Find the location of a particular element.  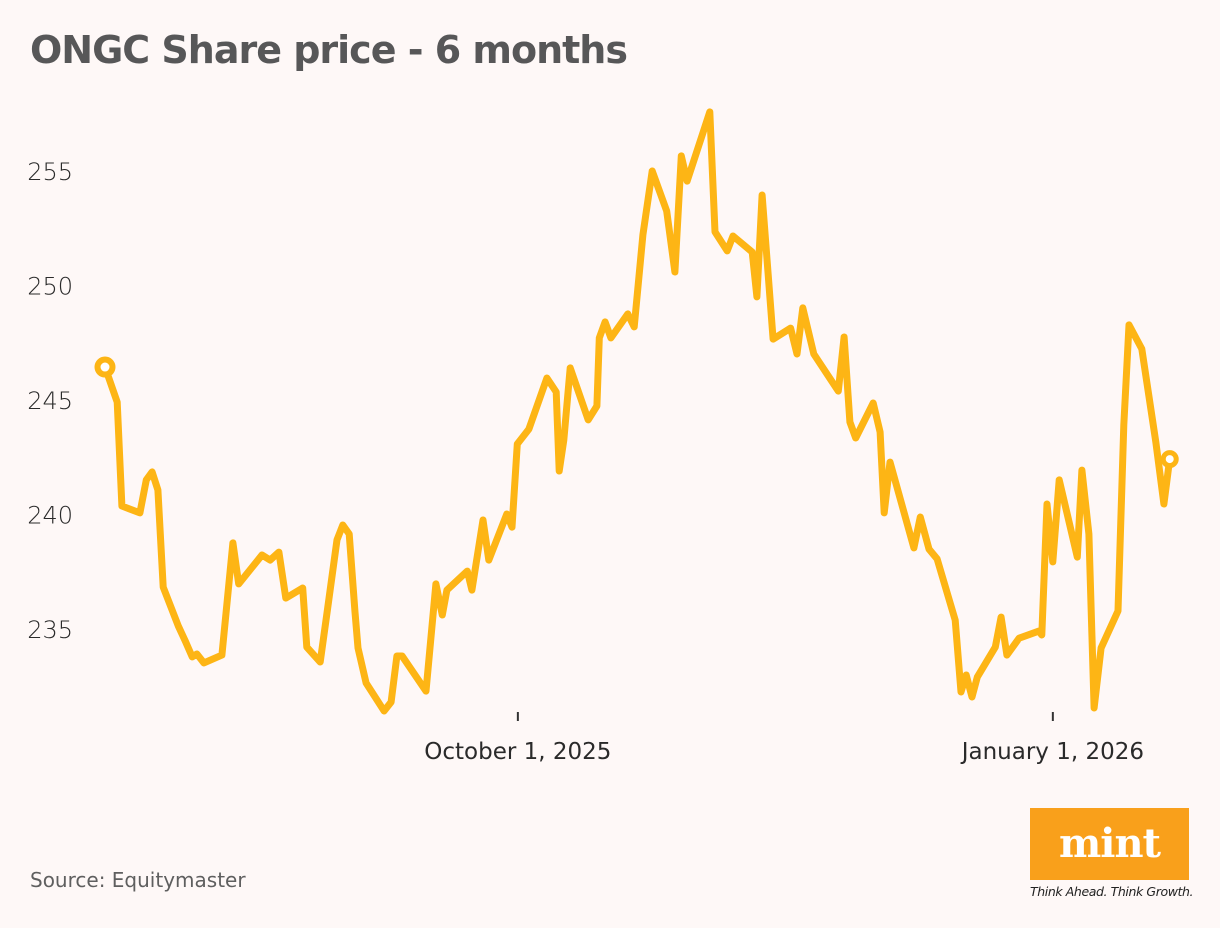

y-tick-label: 250 is located at coordinates (50, 287).